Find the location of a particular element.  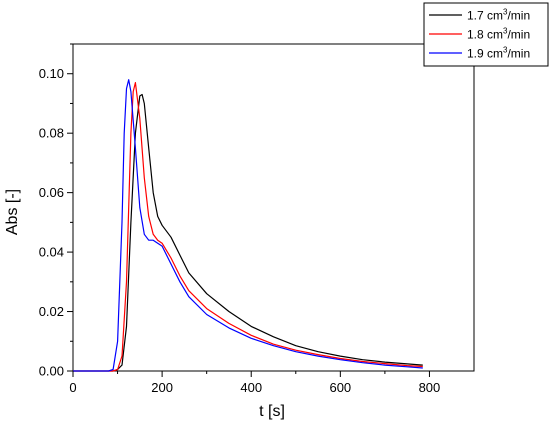

x-tick-label: 200 is located at coordinates (162, 387).